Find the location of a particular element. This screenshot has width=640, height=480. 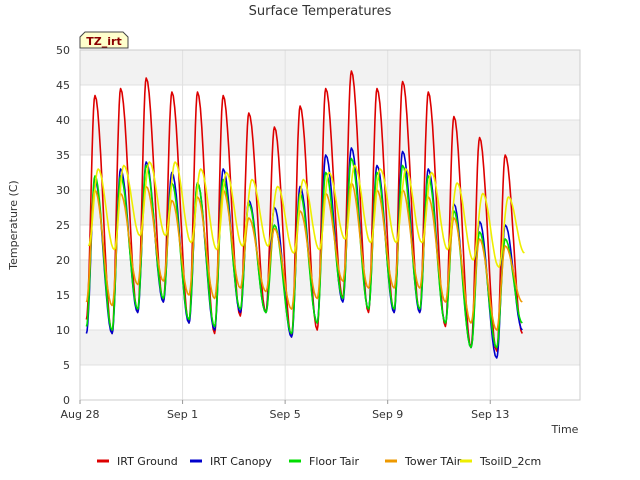

y-tick-label: 50 is located at coordinates (63, 50).